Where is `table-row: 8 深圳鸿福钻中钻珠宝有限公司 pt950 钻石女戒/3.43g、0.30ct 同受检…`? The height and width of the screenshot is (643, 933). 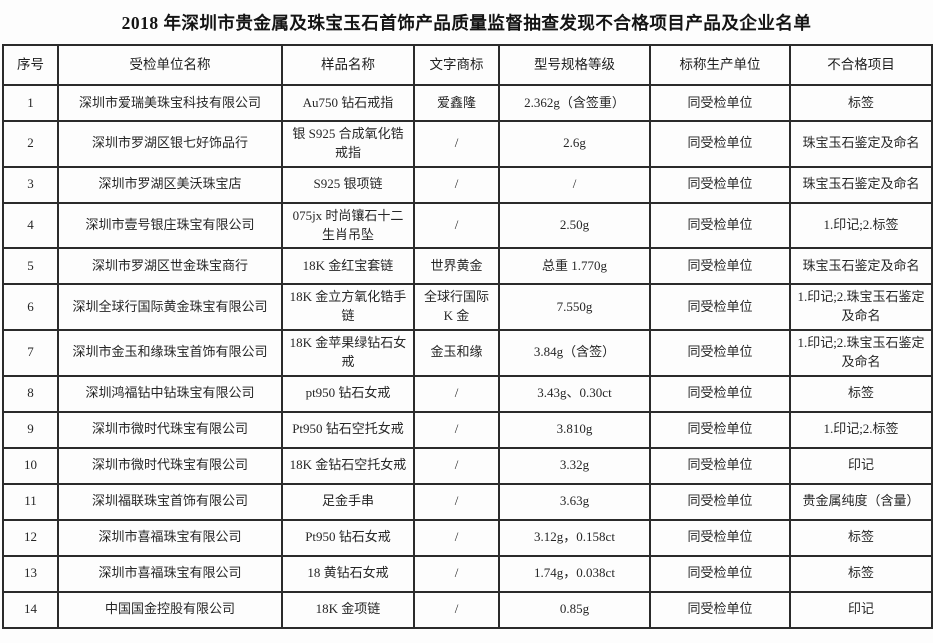 table-row: 8 深圳鸿福钻中钻珠宝有限公司 pt950 钻石女戒/3.43g、0.30ct 同受检… is located at coordinates (467, 393).